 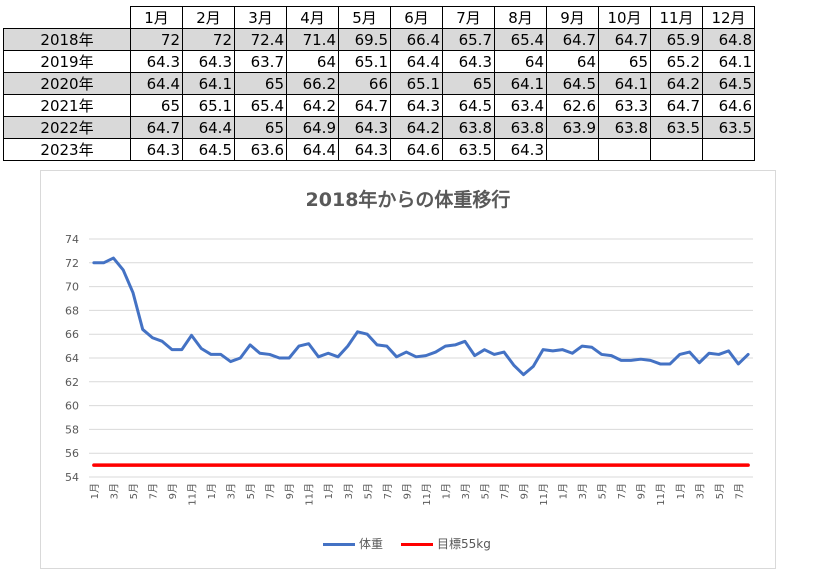 I want to click on value-cell: 64.8, so click(x=728, y=39).